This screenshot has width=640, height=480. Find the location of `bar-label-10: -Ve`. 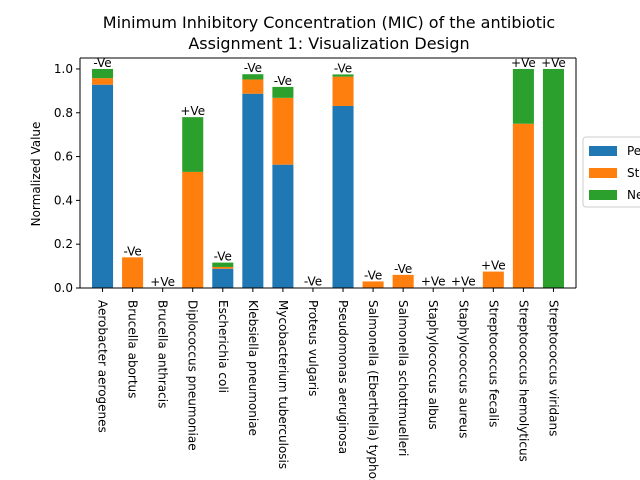

bar-label-10: -Ve is located at coordinates (403, 269).